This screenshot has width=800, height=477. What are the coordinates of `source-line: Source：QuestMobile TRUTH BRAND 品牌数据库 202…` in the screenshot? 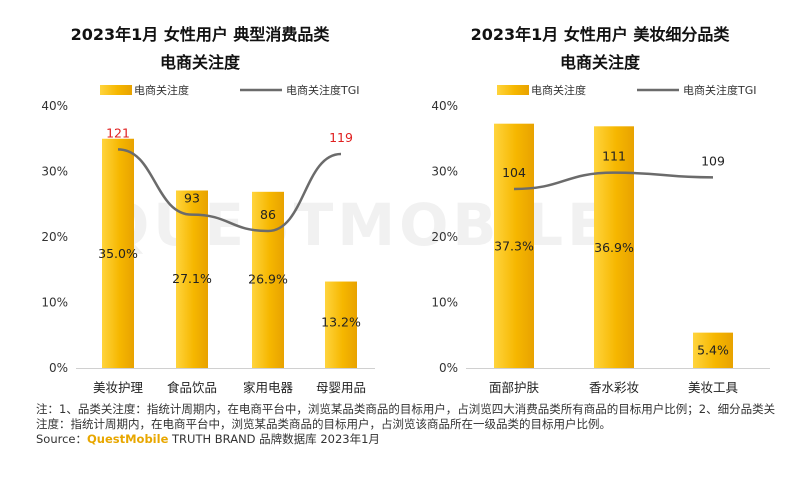 It's located at (406, 439).